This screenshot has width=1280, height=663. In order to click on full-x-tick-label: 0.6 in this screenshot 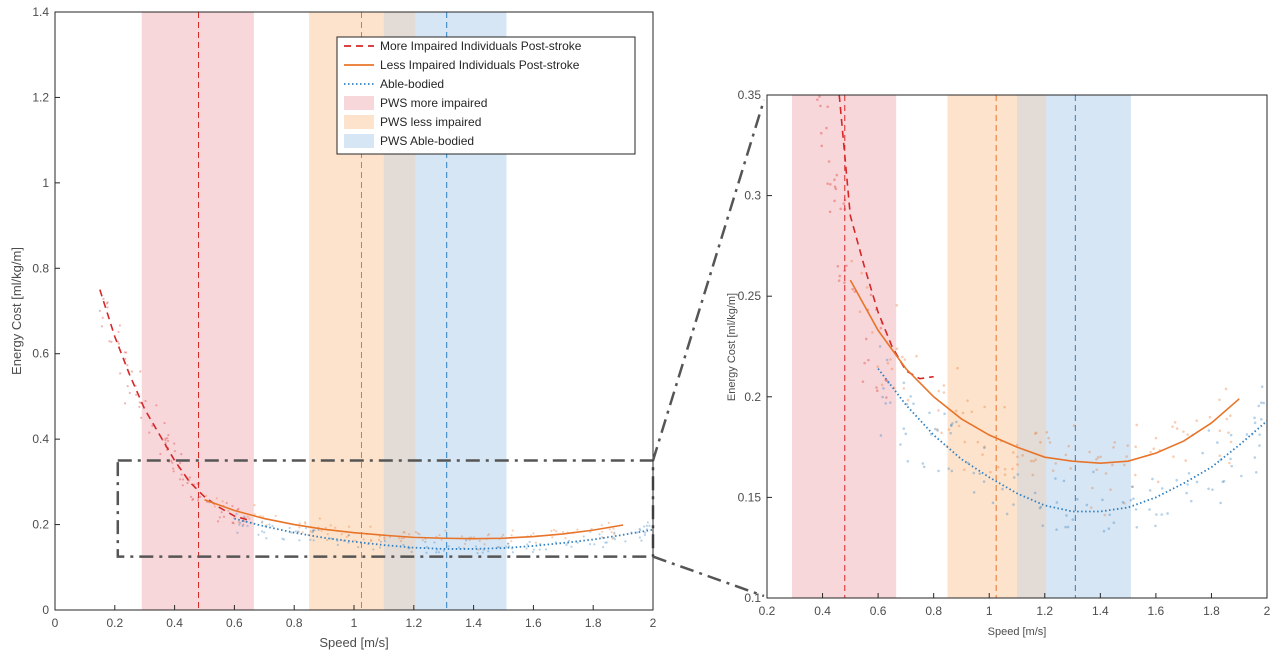, I will do `click(234, 623)`.